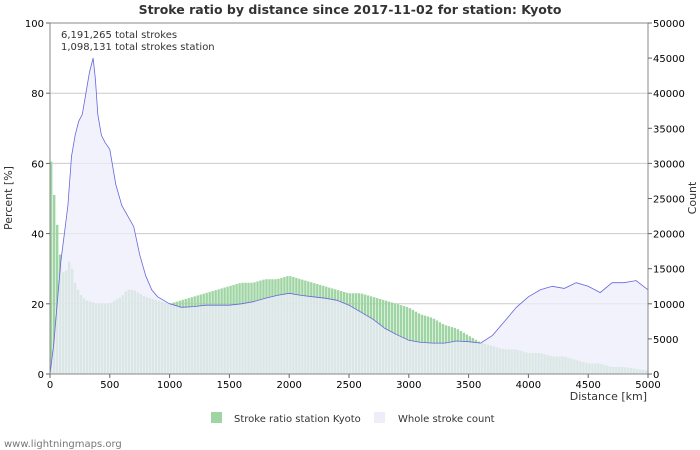  Describe the element at coordinates (446, 419) in the screenshot. I see `legend-label-count: Whole stroke count` at that location.